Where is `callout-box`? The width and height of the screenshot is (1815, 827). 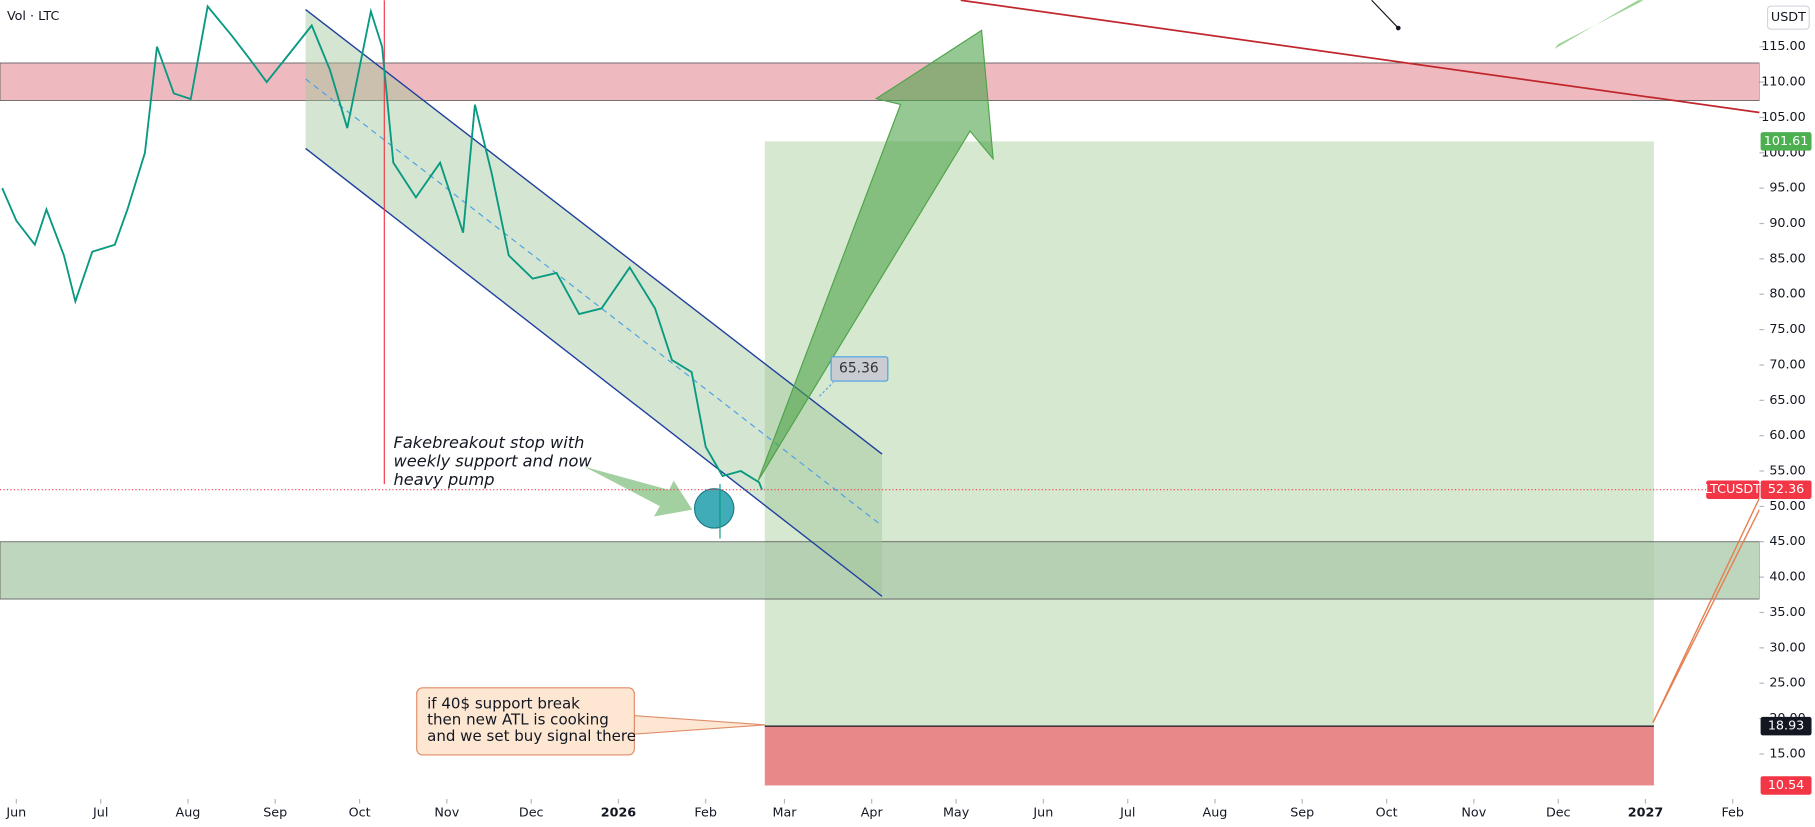
callout-box is located at coordinates (859, 369).